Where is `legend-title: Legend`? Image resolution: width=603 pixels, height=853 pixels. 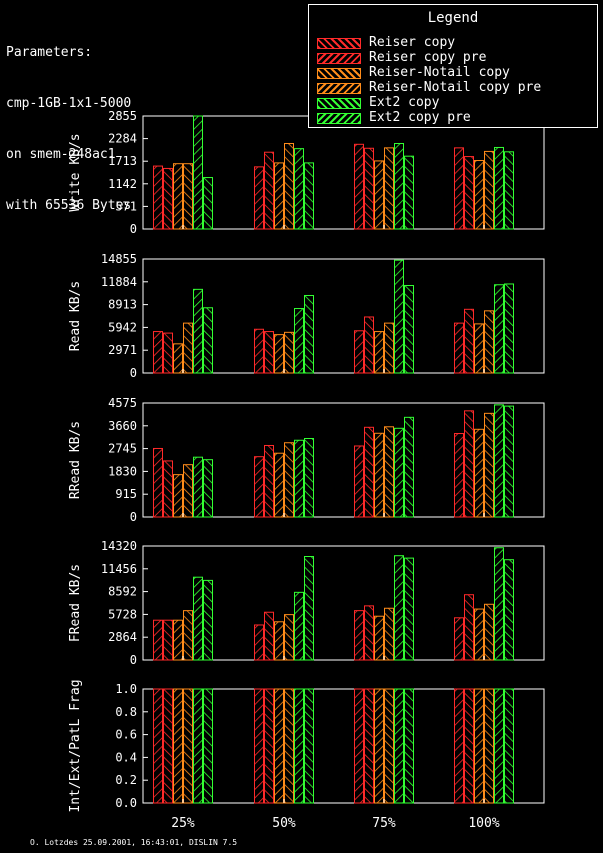 legend-title: Legend is located at coordinates (453, 18).